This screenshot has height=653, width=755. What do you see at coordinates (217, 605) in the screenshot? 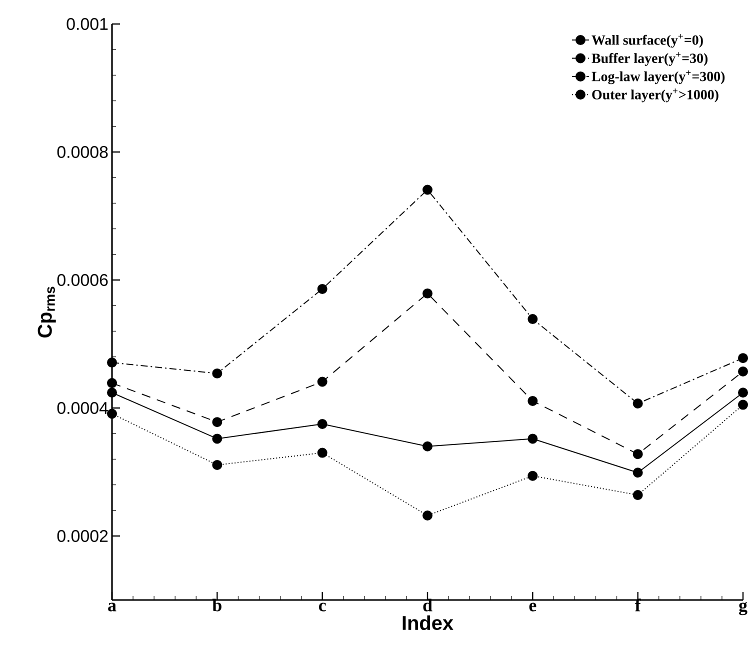
I see `x-tick-label: b` at bounding box center [217, 605].